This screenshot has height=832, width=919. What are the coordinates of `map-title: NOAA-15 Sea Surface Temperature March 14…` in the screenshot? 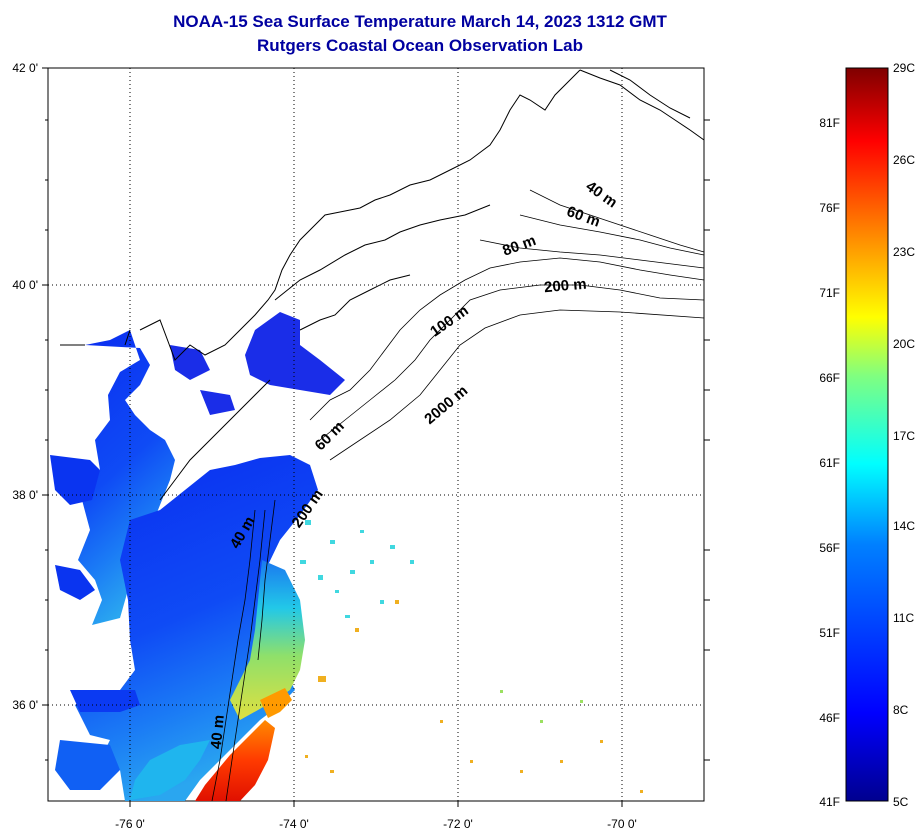 It's located at (420, 21).